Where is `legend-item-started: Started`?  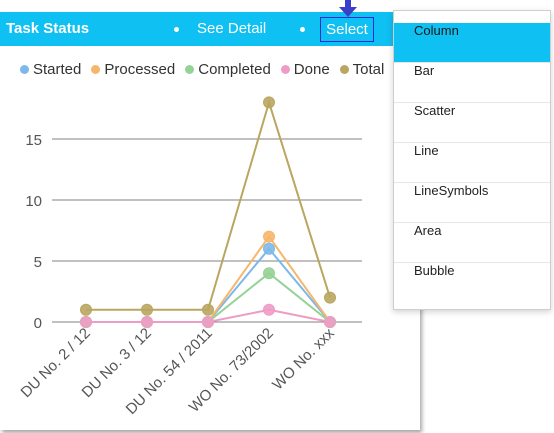 legend-item-started: Started is located at coordinates (50, 69).